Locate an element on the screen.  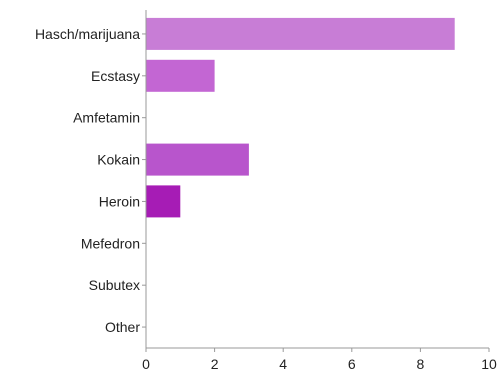
bar-hasch-marijuana is located at coordinates (300, 33).